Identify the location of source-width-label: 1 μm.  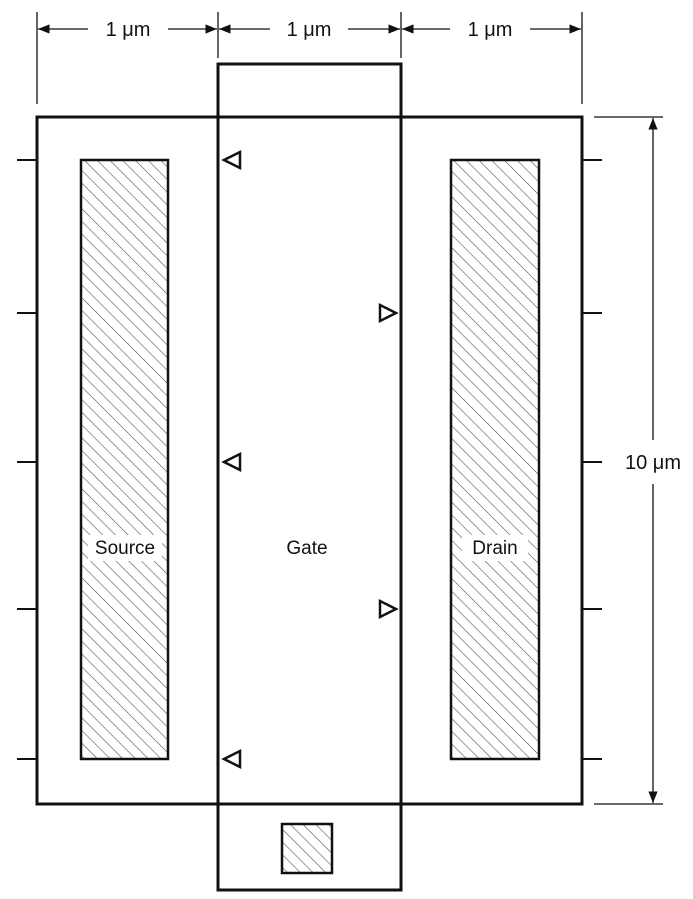
(128, 30).